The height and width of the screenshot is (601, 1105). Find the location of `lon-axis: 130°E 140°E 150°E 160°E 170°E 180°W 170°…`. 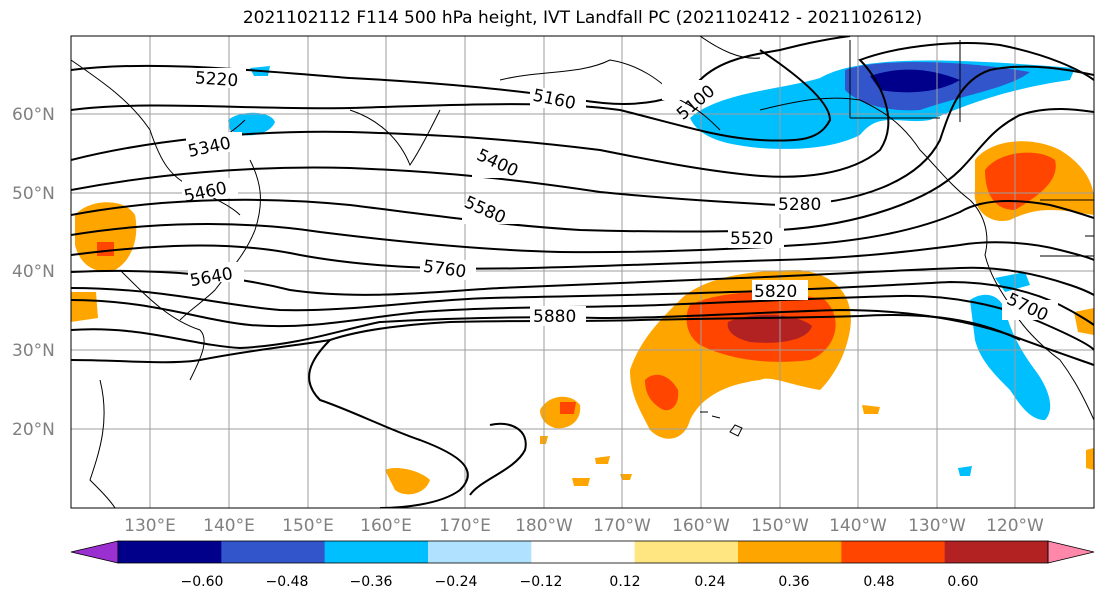

lon-axis: 130°E 140°E 150°E 160°E 170°E 180°W 170°… is located at coordinates (584, 526).